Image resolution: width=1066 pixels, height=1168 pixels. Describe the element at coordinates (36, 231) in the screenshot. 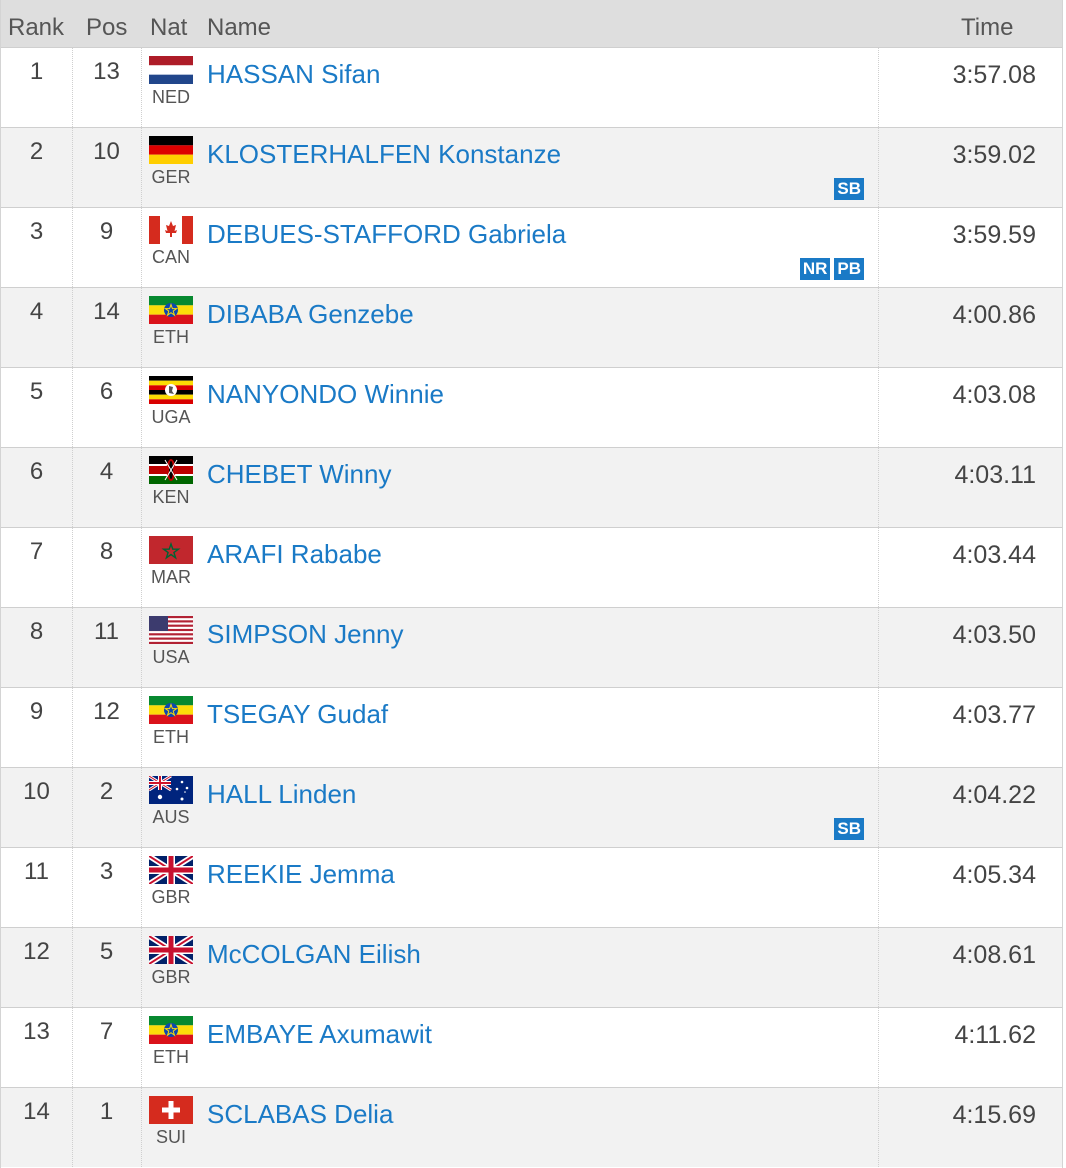

I see `rank-cell: 3` at that location.